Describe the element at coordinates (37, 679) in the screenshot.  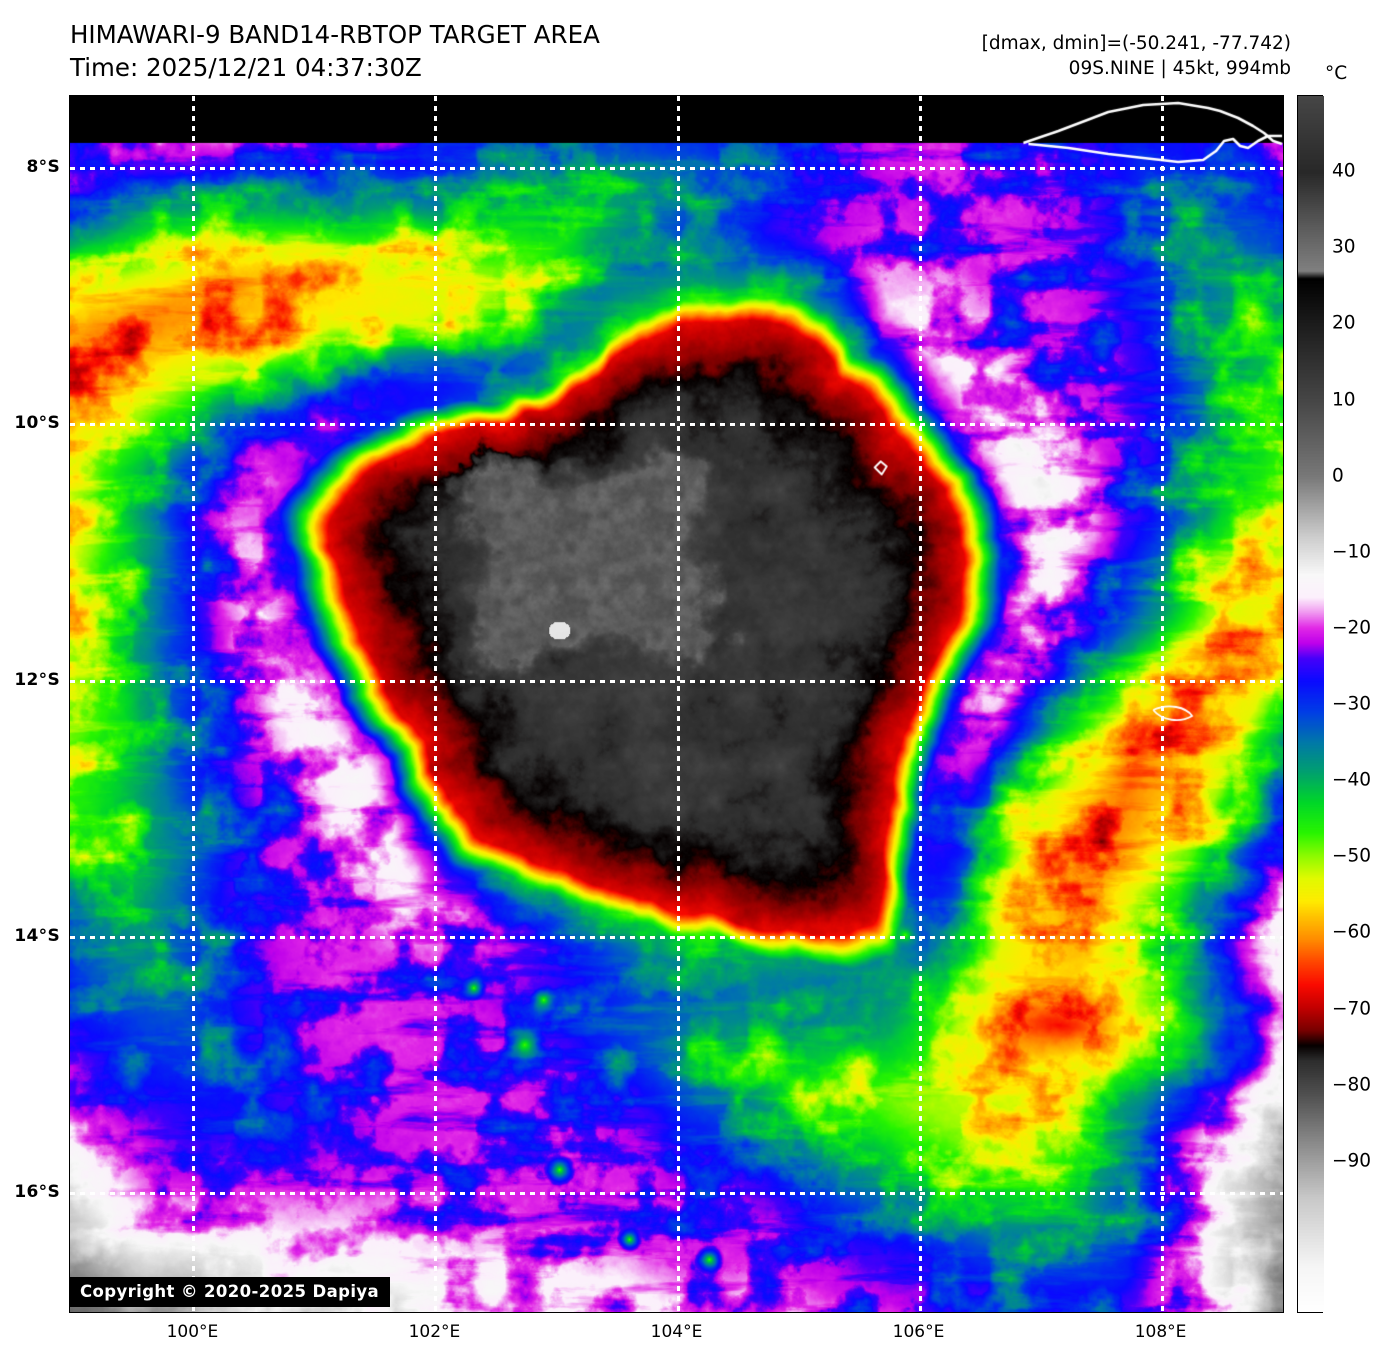
I see `y-tick-12°S: 12°S` at that location.